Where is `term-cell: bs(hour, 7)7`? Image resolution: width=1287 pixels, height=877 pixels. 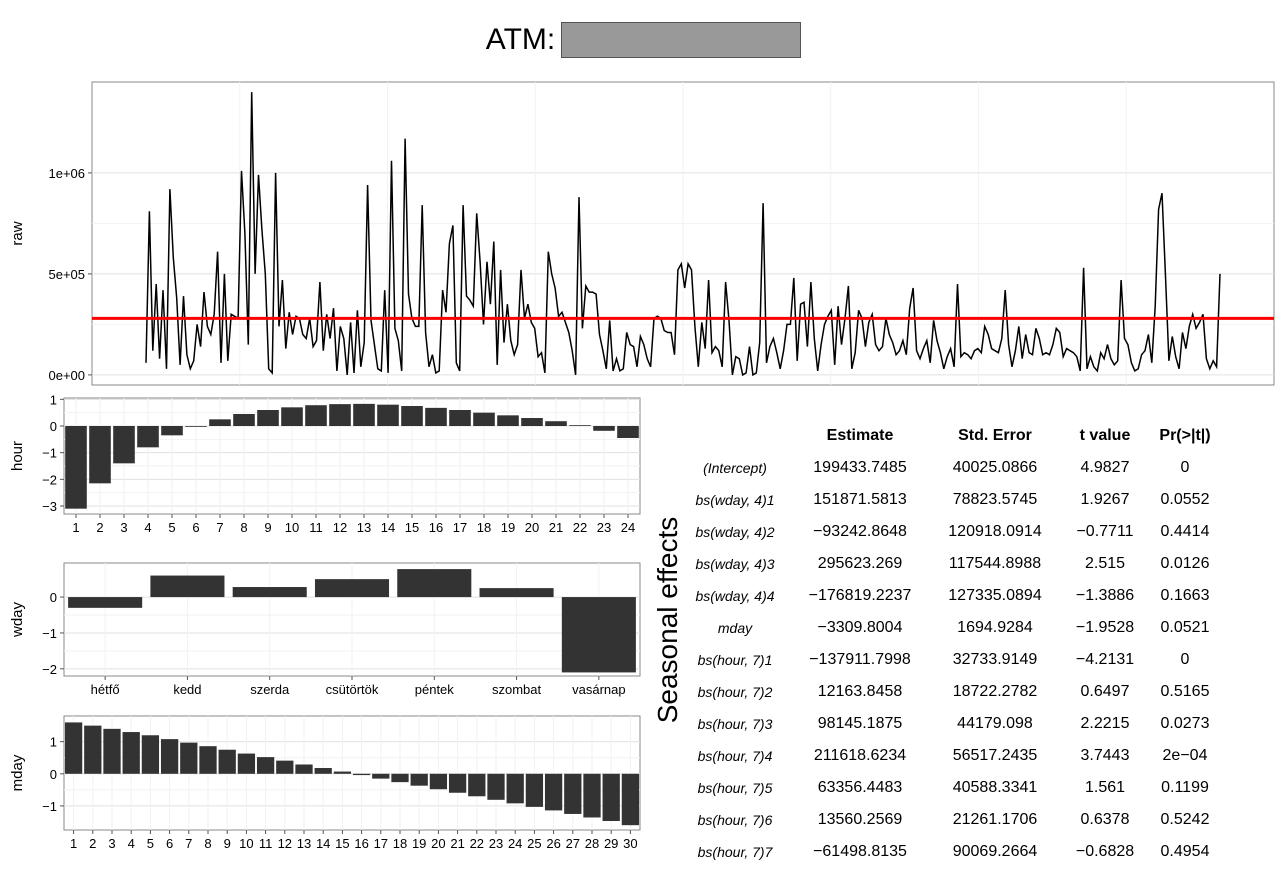 term-cell: bs(hour, 7)7 is located at coordinates (735, 852).